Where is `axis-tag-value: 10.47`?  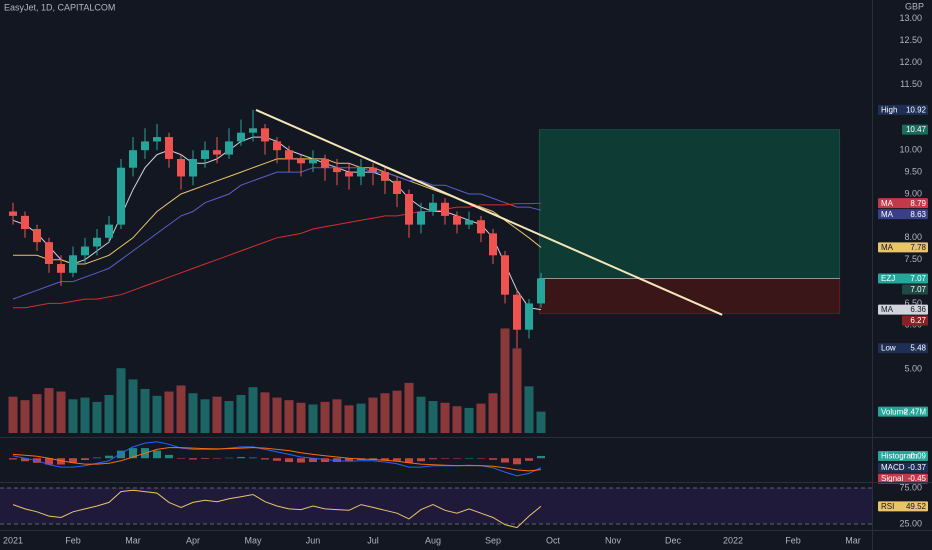 axis-tag-value: 10.47 is located at coordinates (916, 129).